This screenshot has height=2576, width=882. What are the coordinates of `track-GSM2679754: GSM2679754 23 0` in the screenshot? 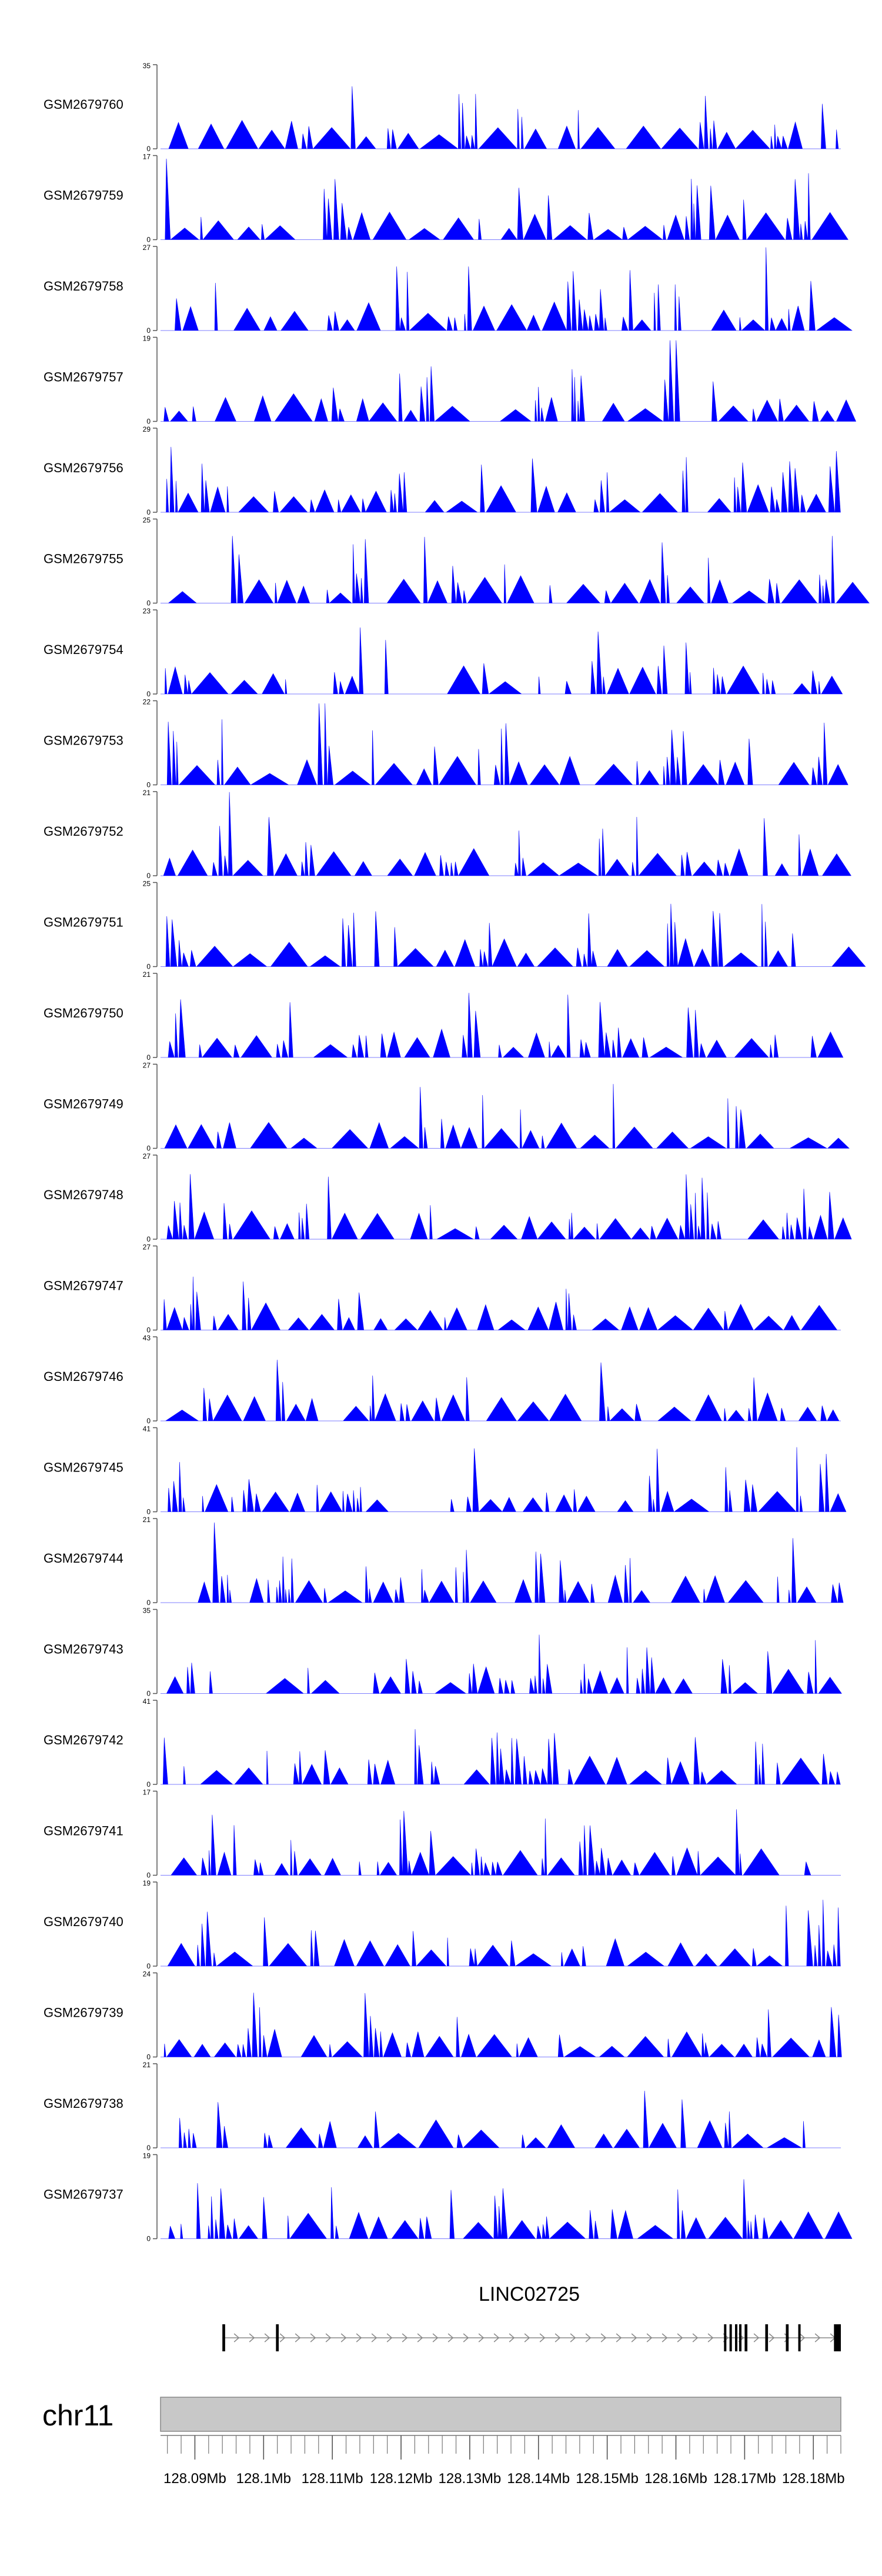 It's located at (443, 652).